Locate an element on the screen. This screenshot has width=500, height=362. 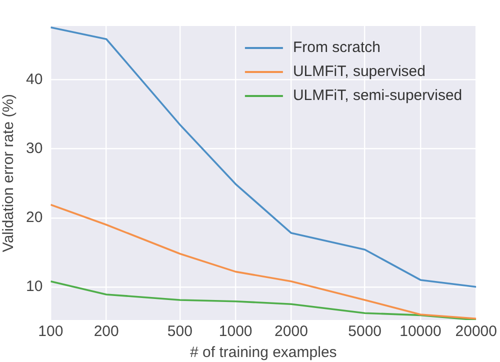
y-tick-label: 40 is located at coordinates (34, 79).